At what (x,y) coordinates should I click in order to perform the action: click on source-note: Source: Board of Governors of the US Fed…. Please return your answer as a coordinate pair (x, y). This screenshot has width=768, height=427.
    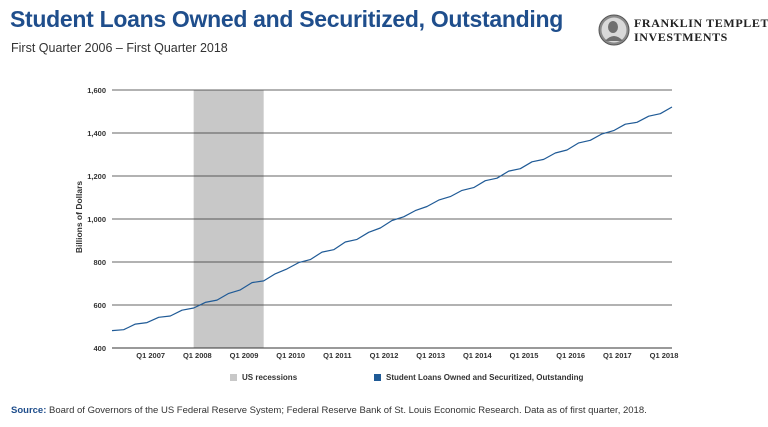
    Looking at the image, I should click on (329, 410).